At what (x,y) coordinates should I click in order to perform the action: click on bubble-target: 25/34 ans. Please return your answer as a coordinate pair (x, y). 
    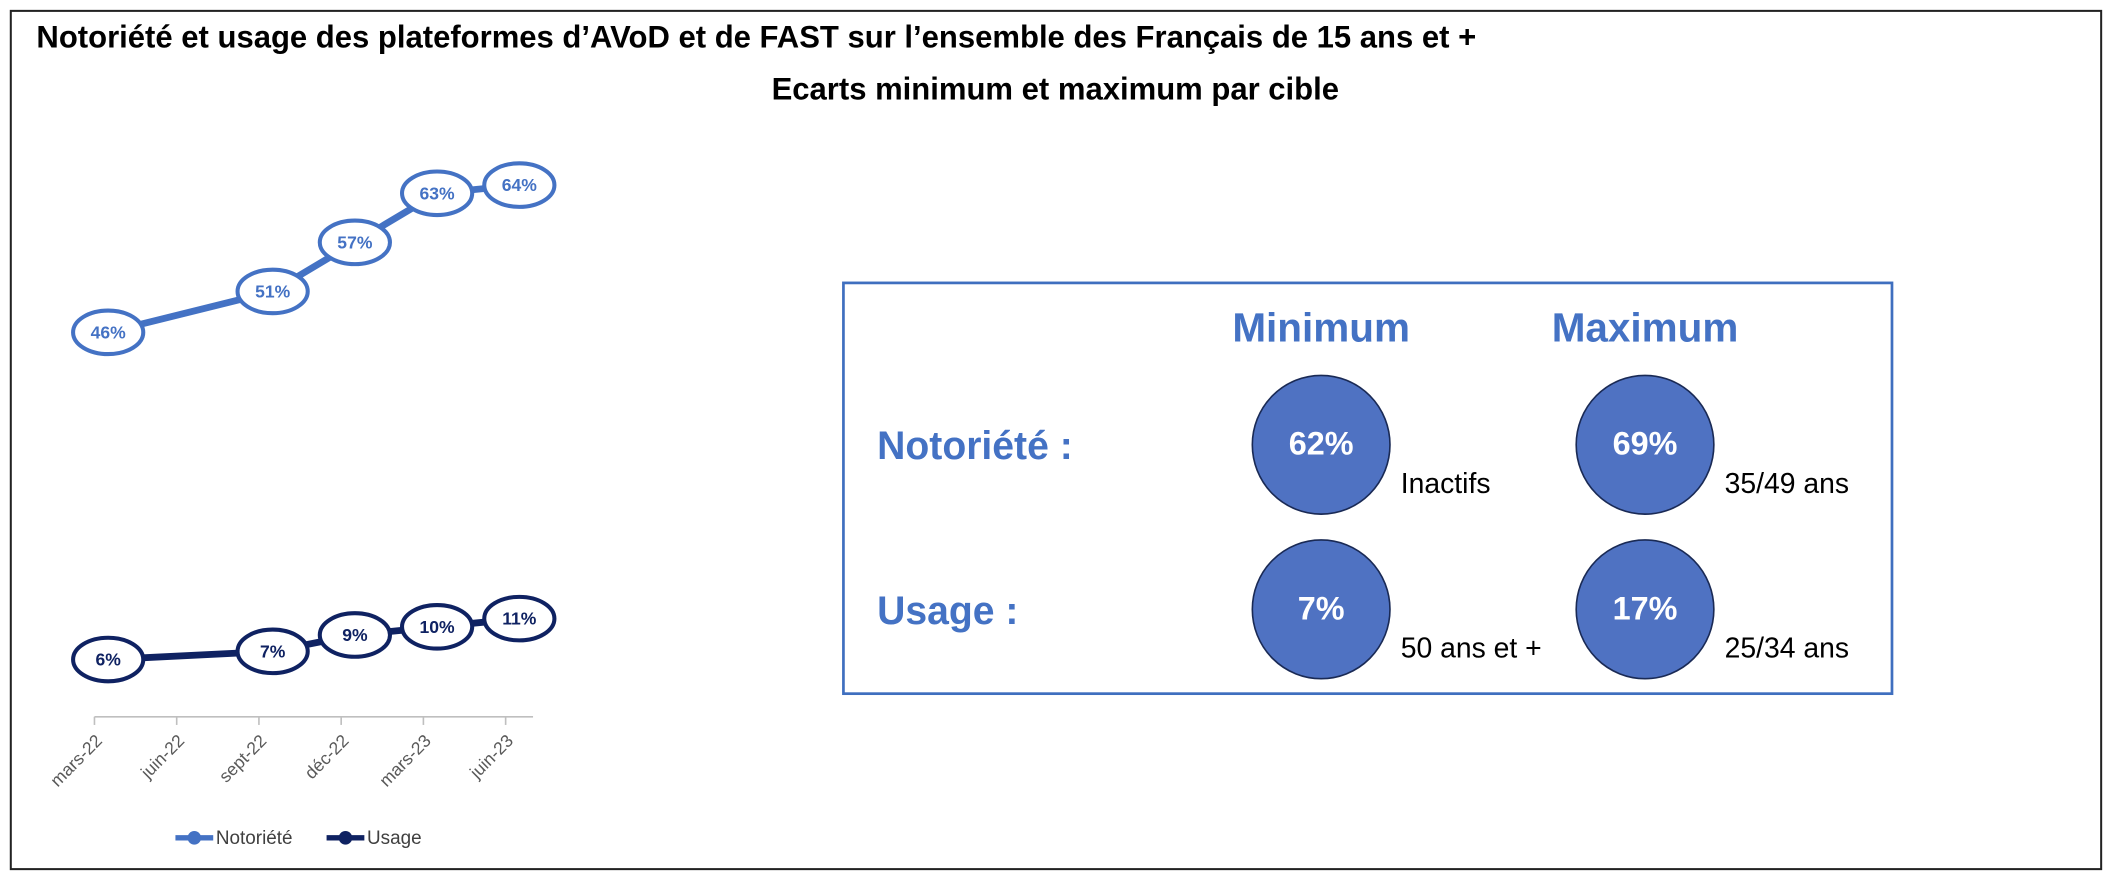
    Looking at the image, I should click on (1787, 649).